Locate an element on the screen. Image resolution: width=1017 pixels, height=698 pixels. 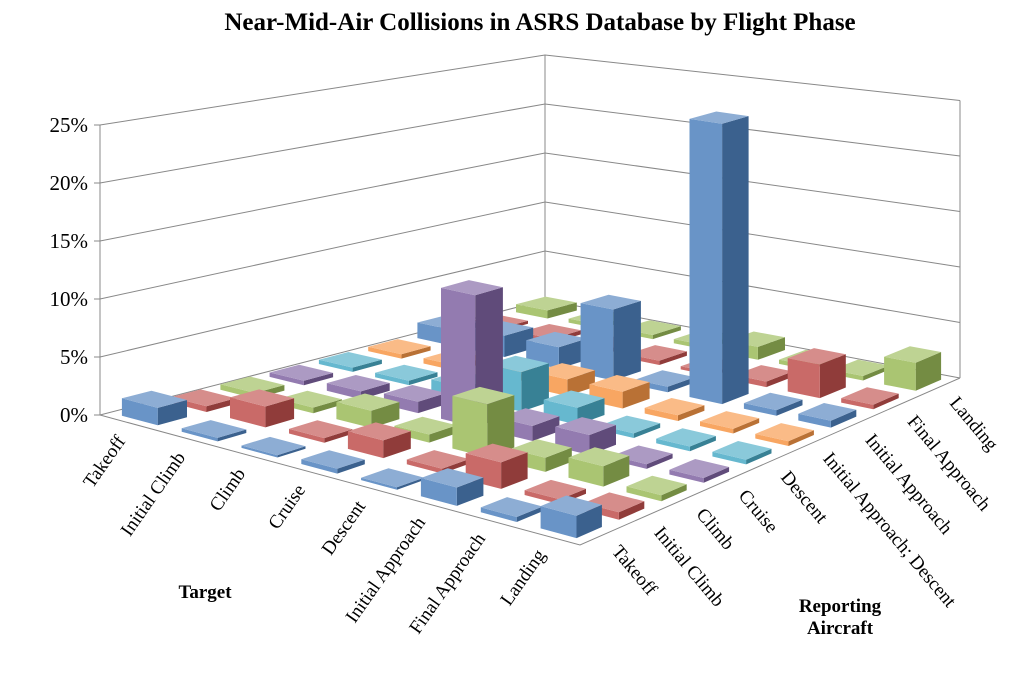
y-tick-label: 25% is located at coordinates (69, 125).